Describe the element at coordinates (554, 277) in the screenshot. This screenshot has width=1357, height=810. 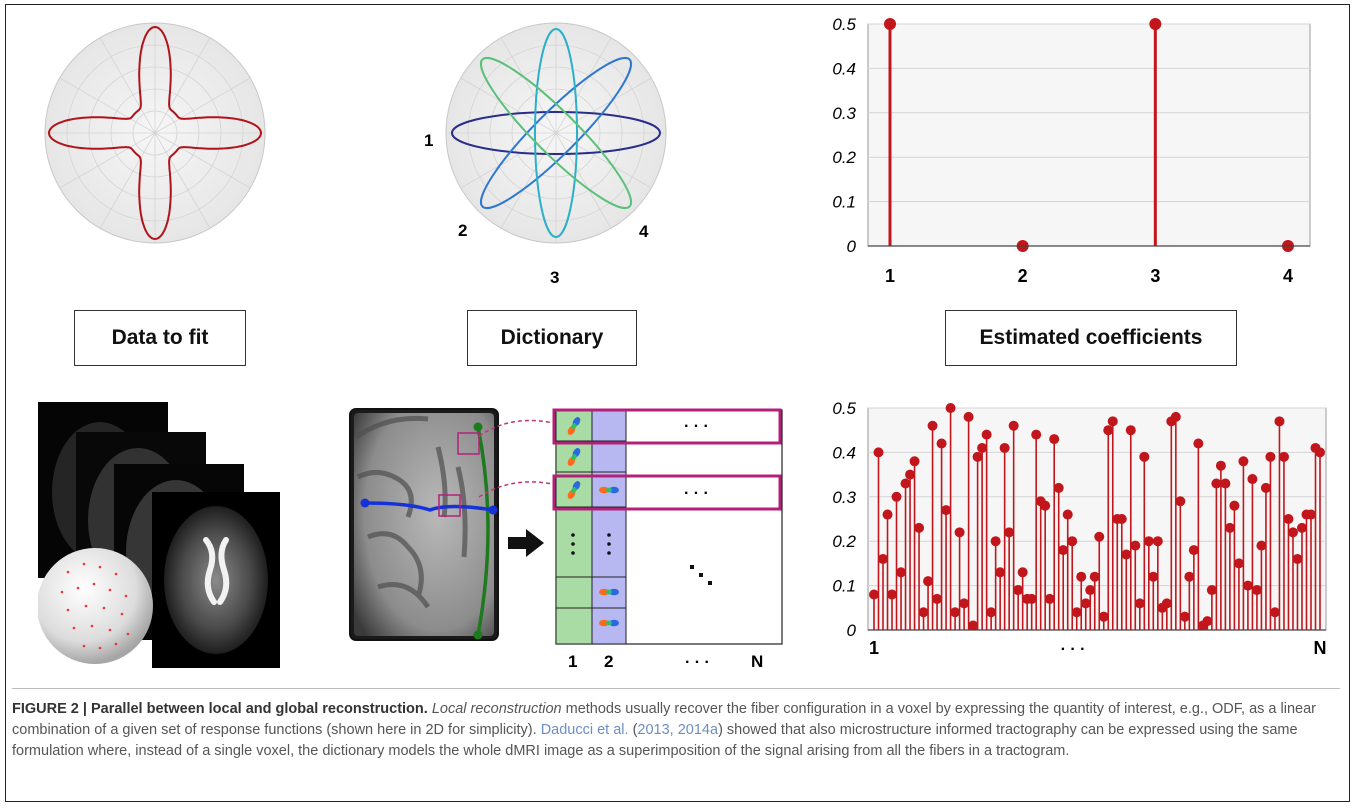
I see `dictionary-number-3: 3` at that location.